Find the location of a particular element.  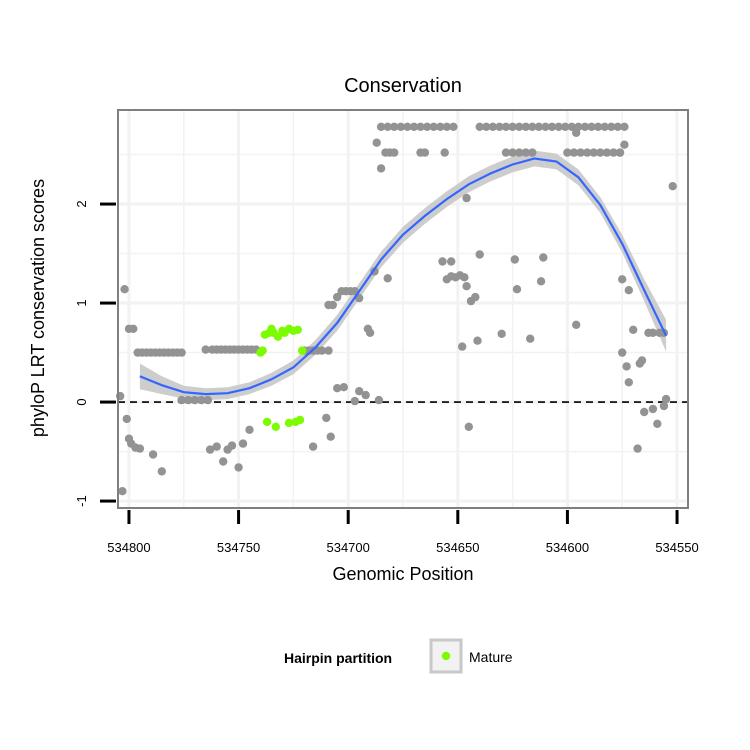

y-axis-label: phyloP LRT conservation scores is located at coordinates (38, 308).